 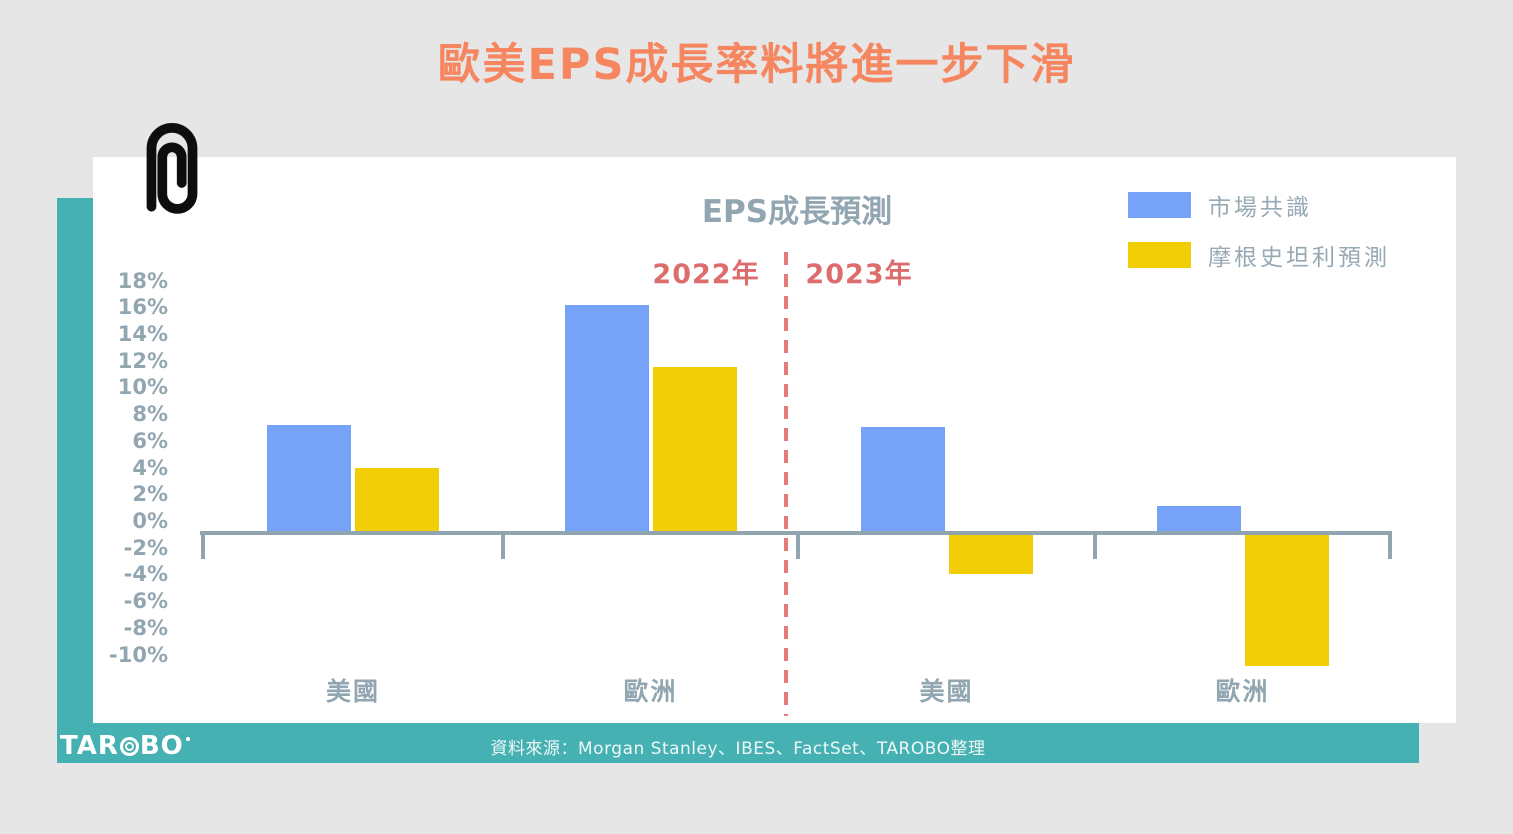 What do you see at coordinates (142, 387) in the screenshot?
I see `y-axis-tick-label: 10%` at bounding box center [142, 387].